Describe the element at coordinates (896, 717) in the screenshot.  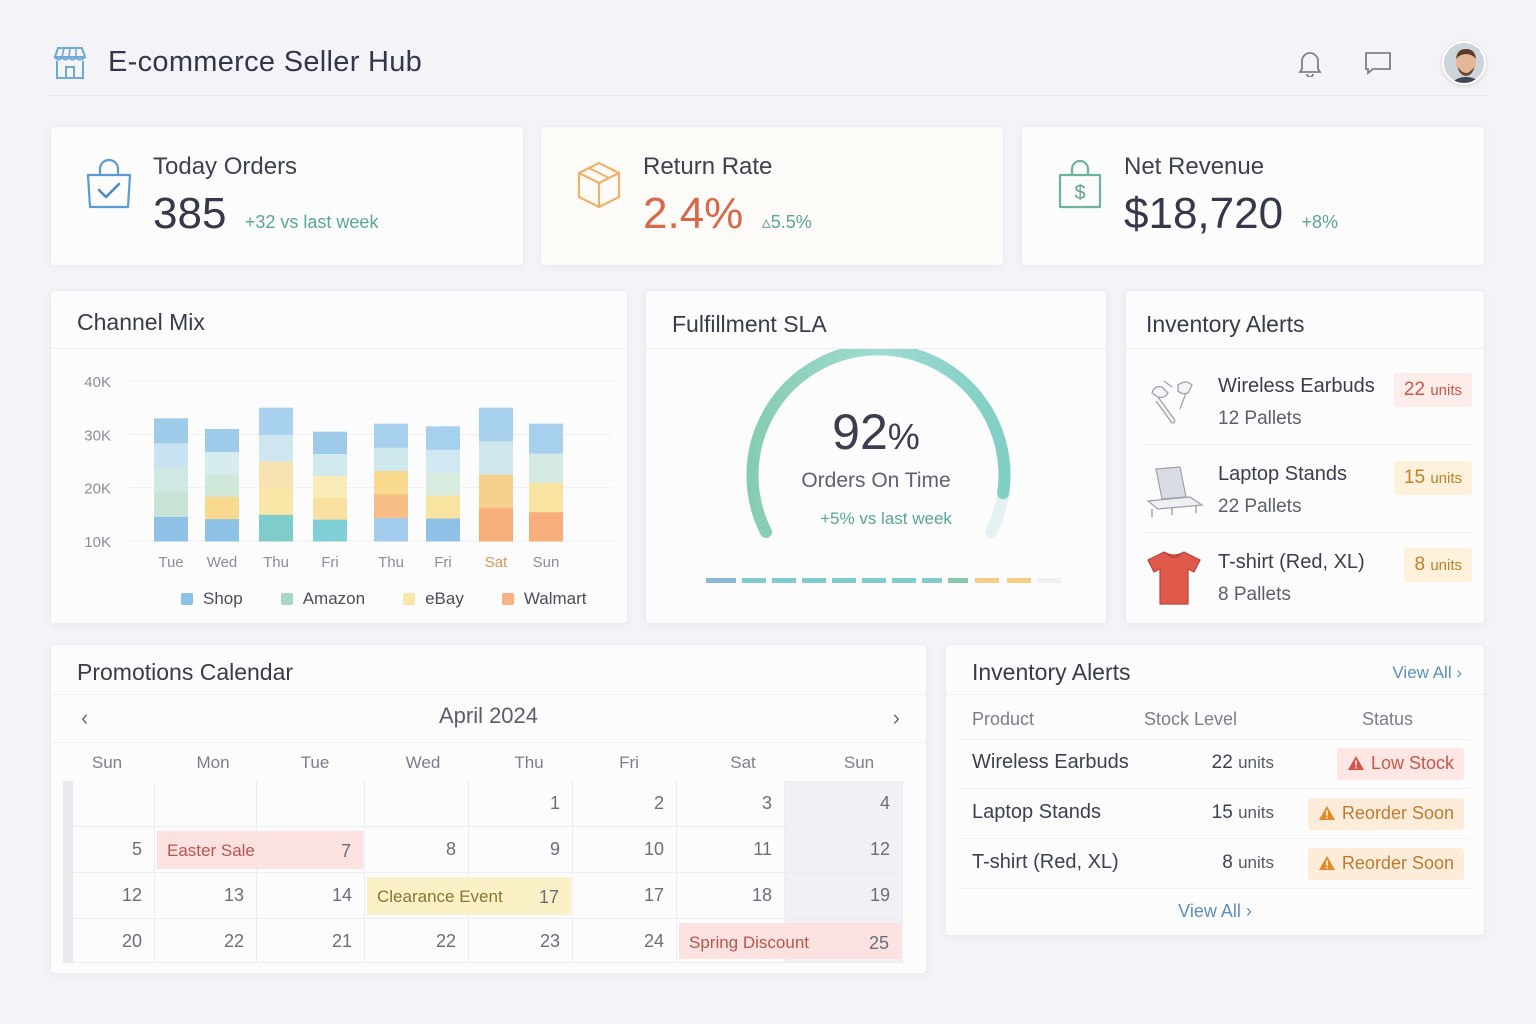
I see `next-month-button: ›` at that location.